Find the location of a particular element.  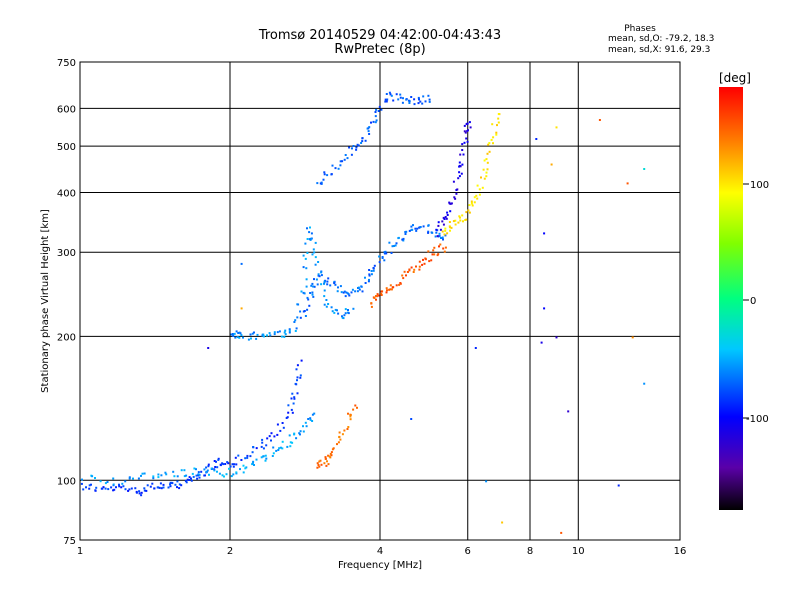

x-tick-label: 8 is located at coordinates (530, 551).